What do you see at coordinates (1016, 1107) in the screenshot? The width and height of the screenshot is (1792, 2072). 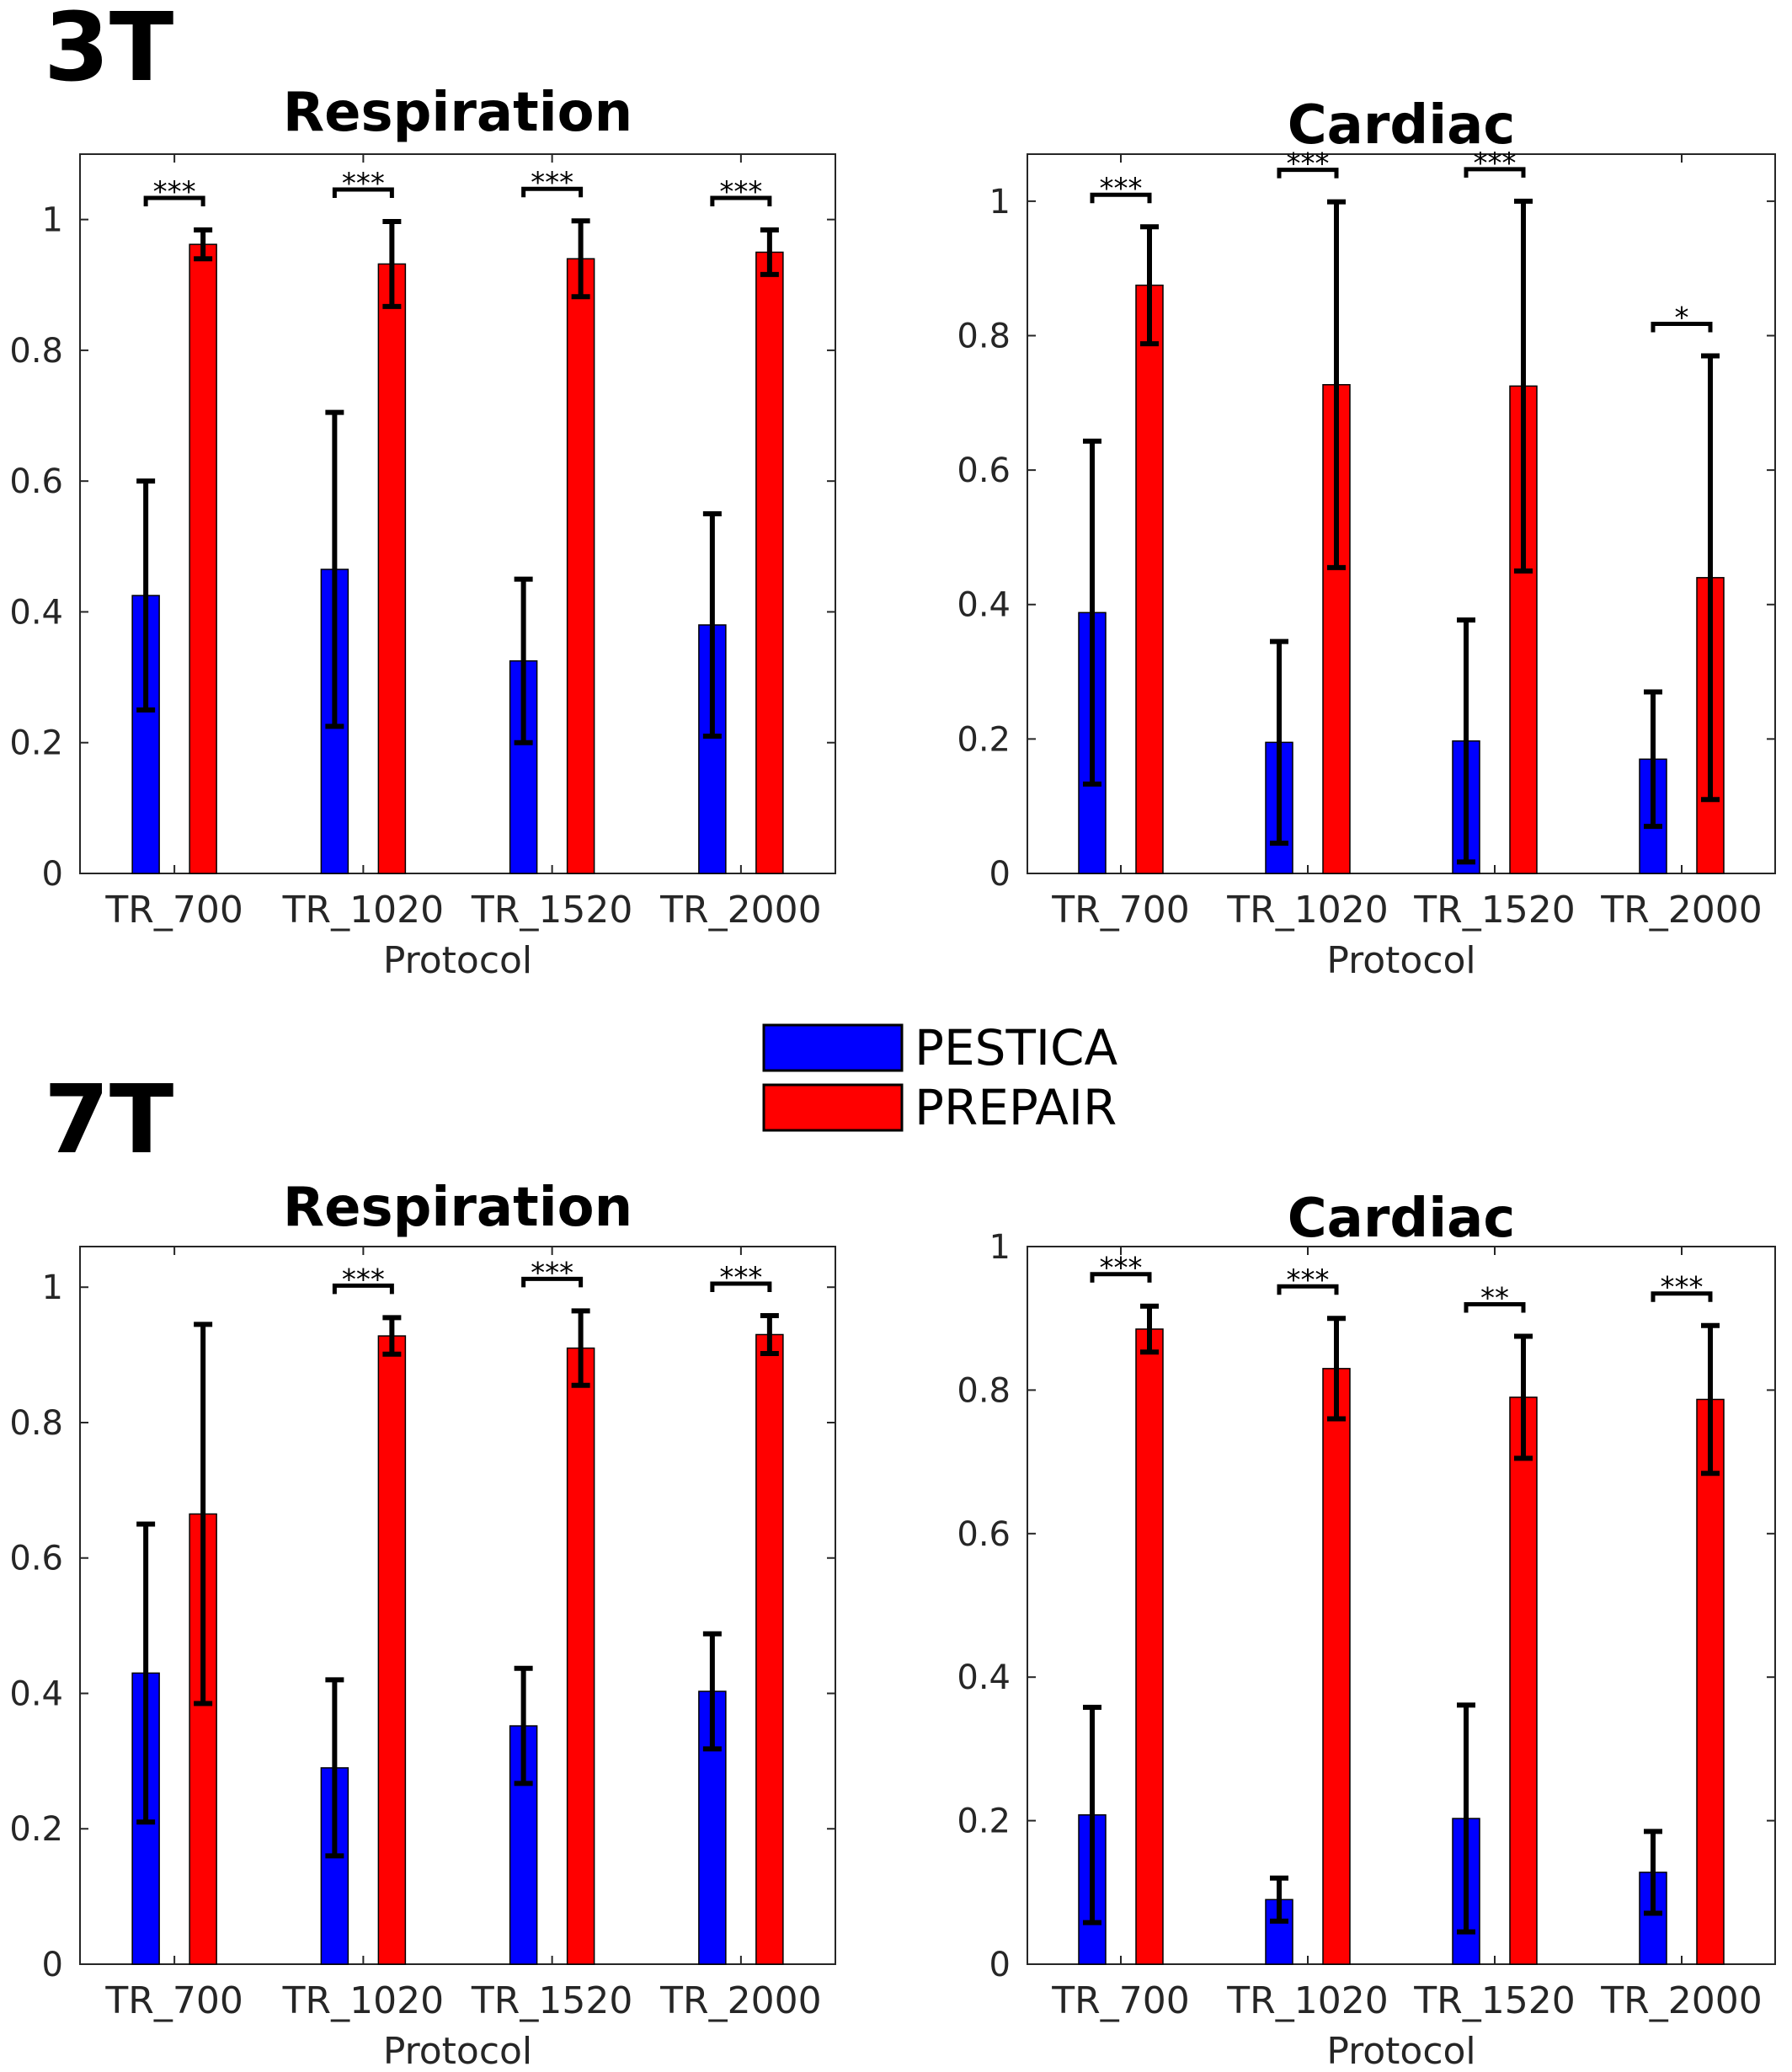 I see `legend-label-prepair: PREPAIR` at bounding box center [1016, 1107].